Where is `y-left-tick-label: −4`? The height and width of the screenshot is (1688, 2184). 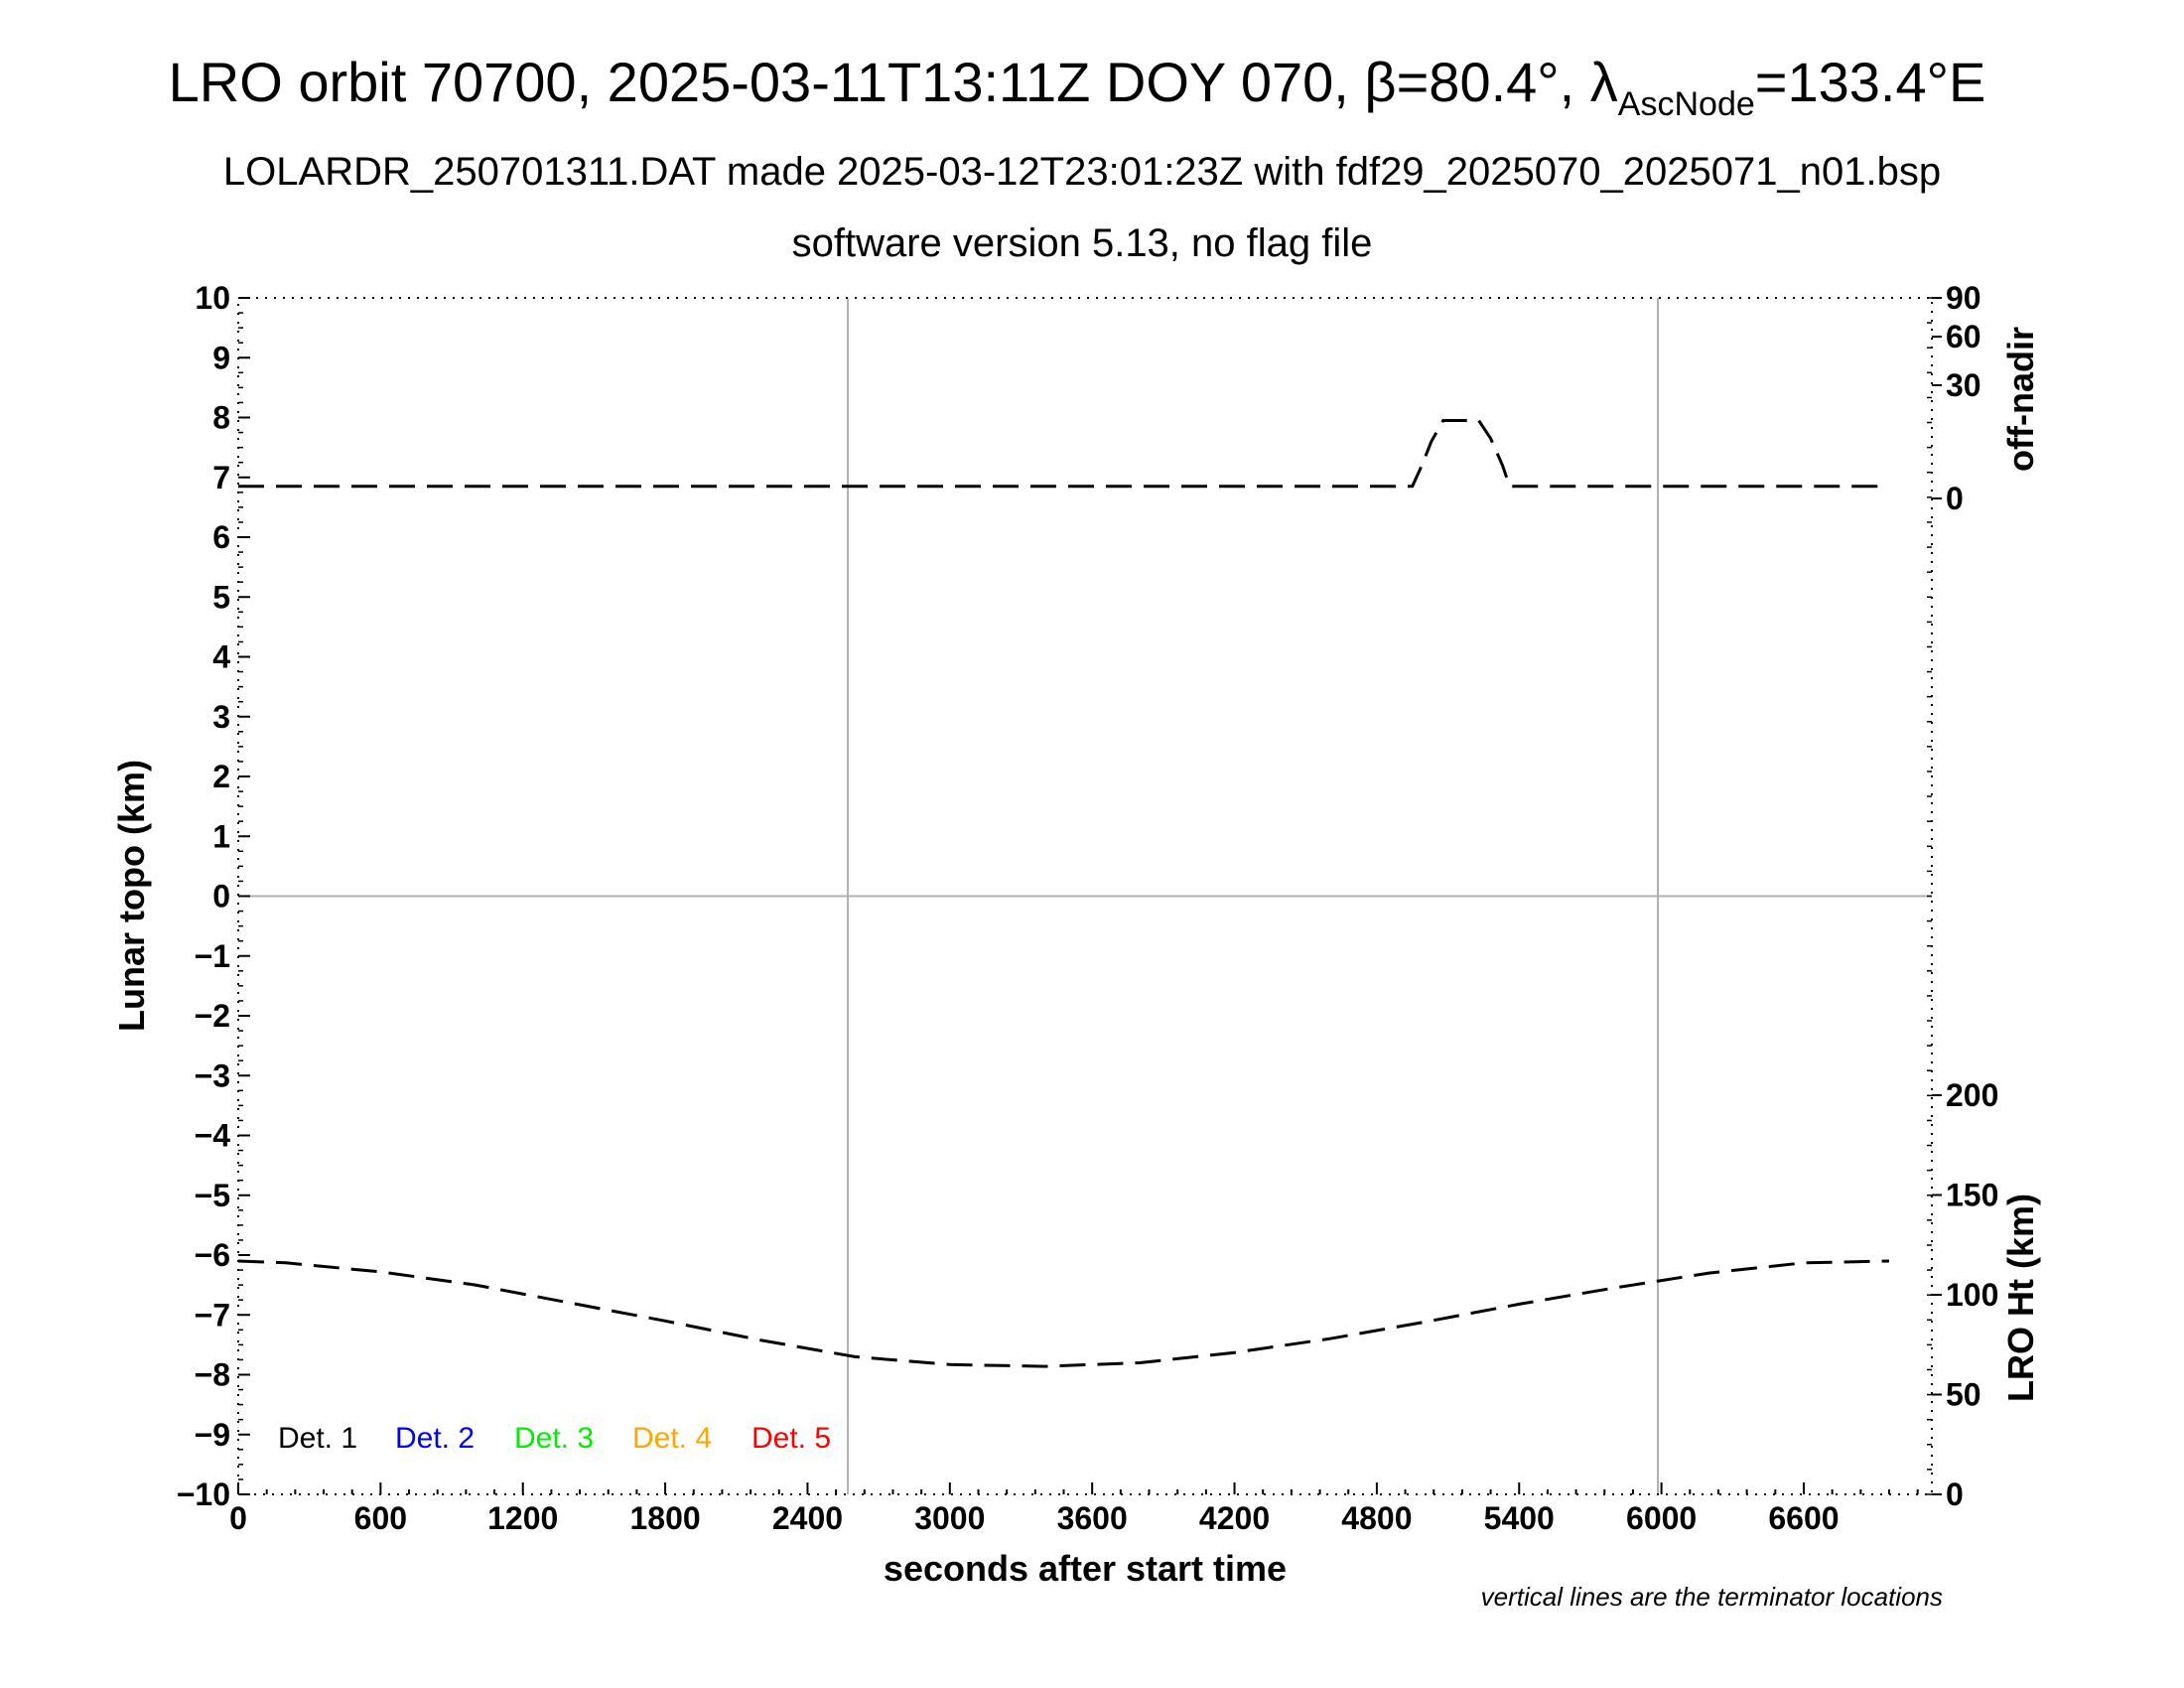
y-left-tick-label: −4 is located at coordinates (213, 1136).